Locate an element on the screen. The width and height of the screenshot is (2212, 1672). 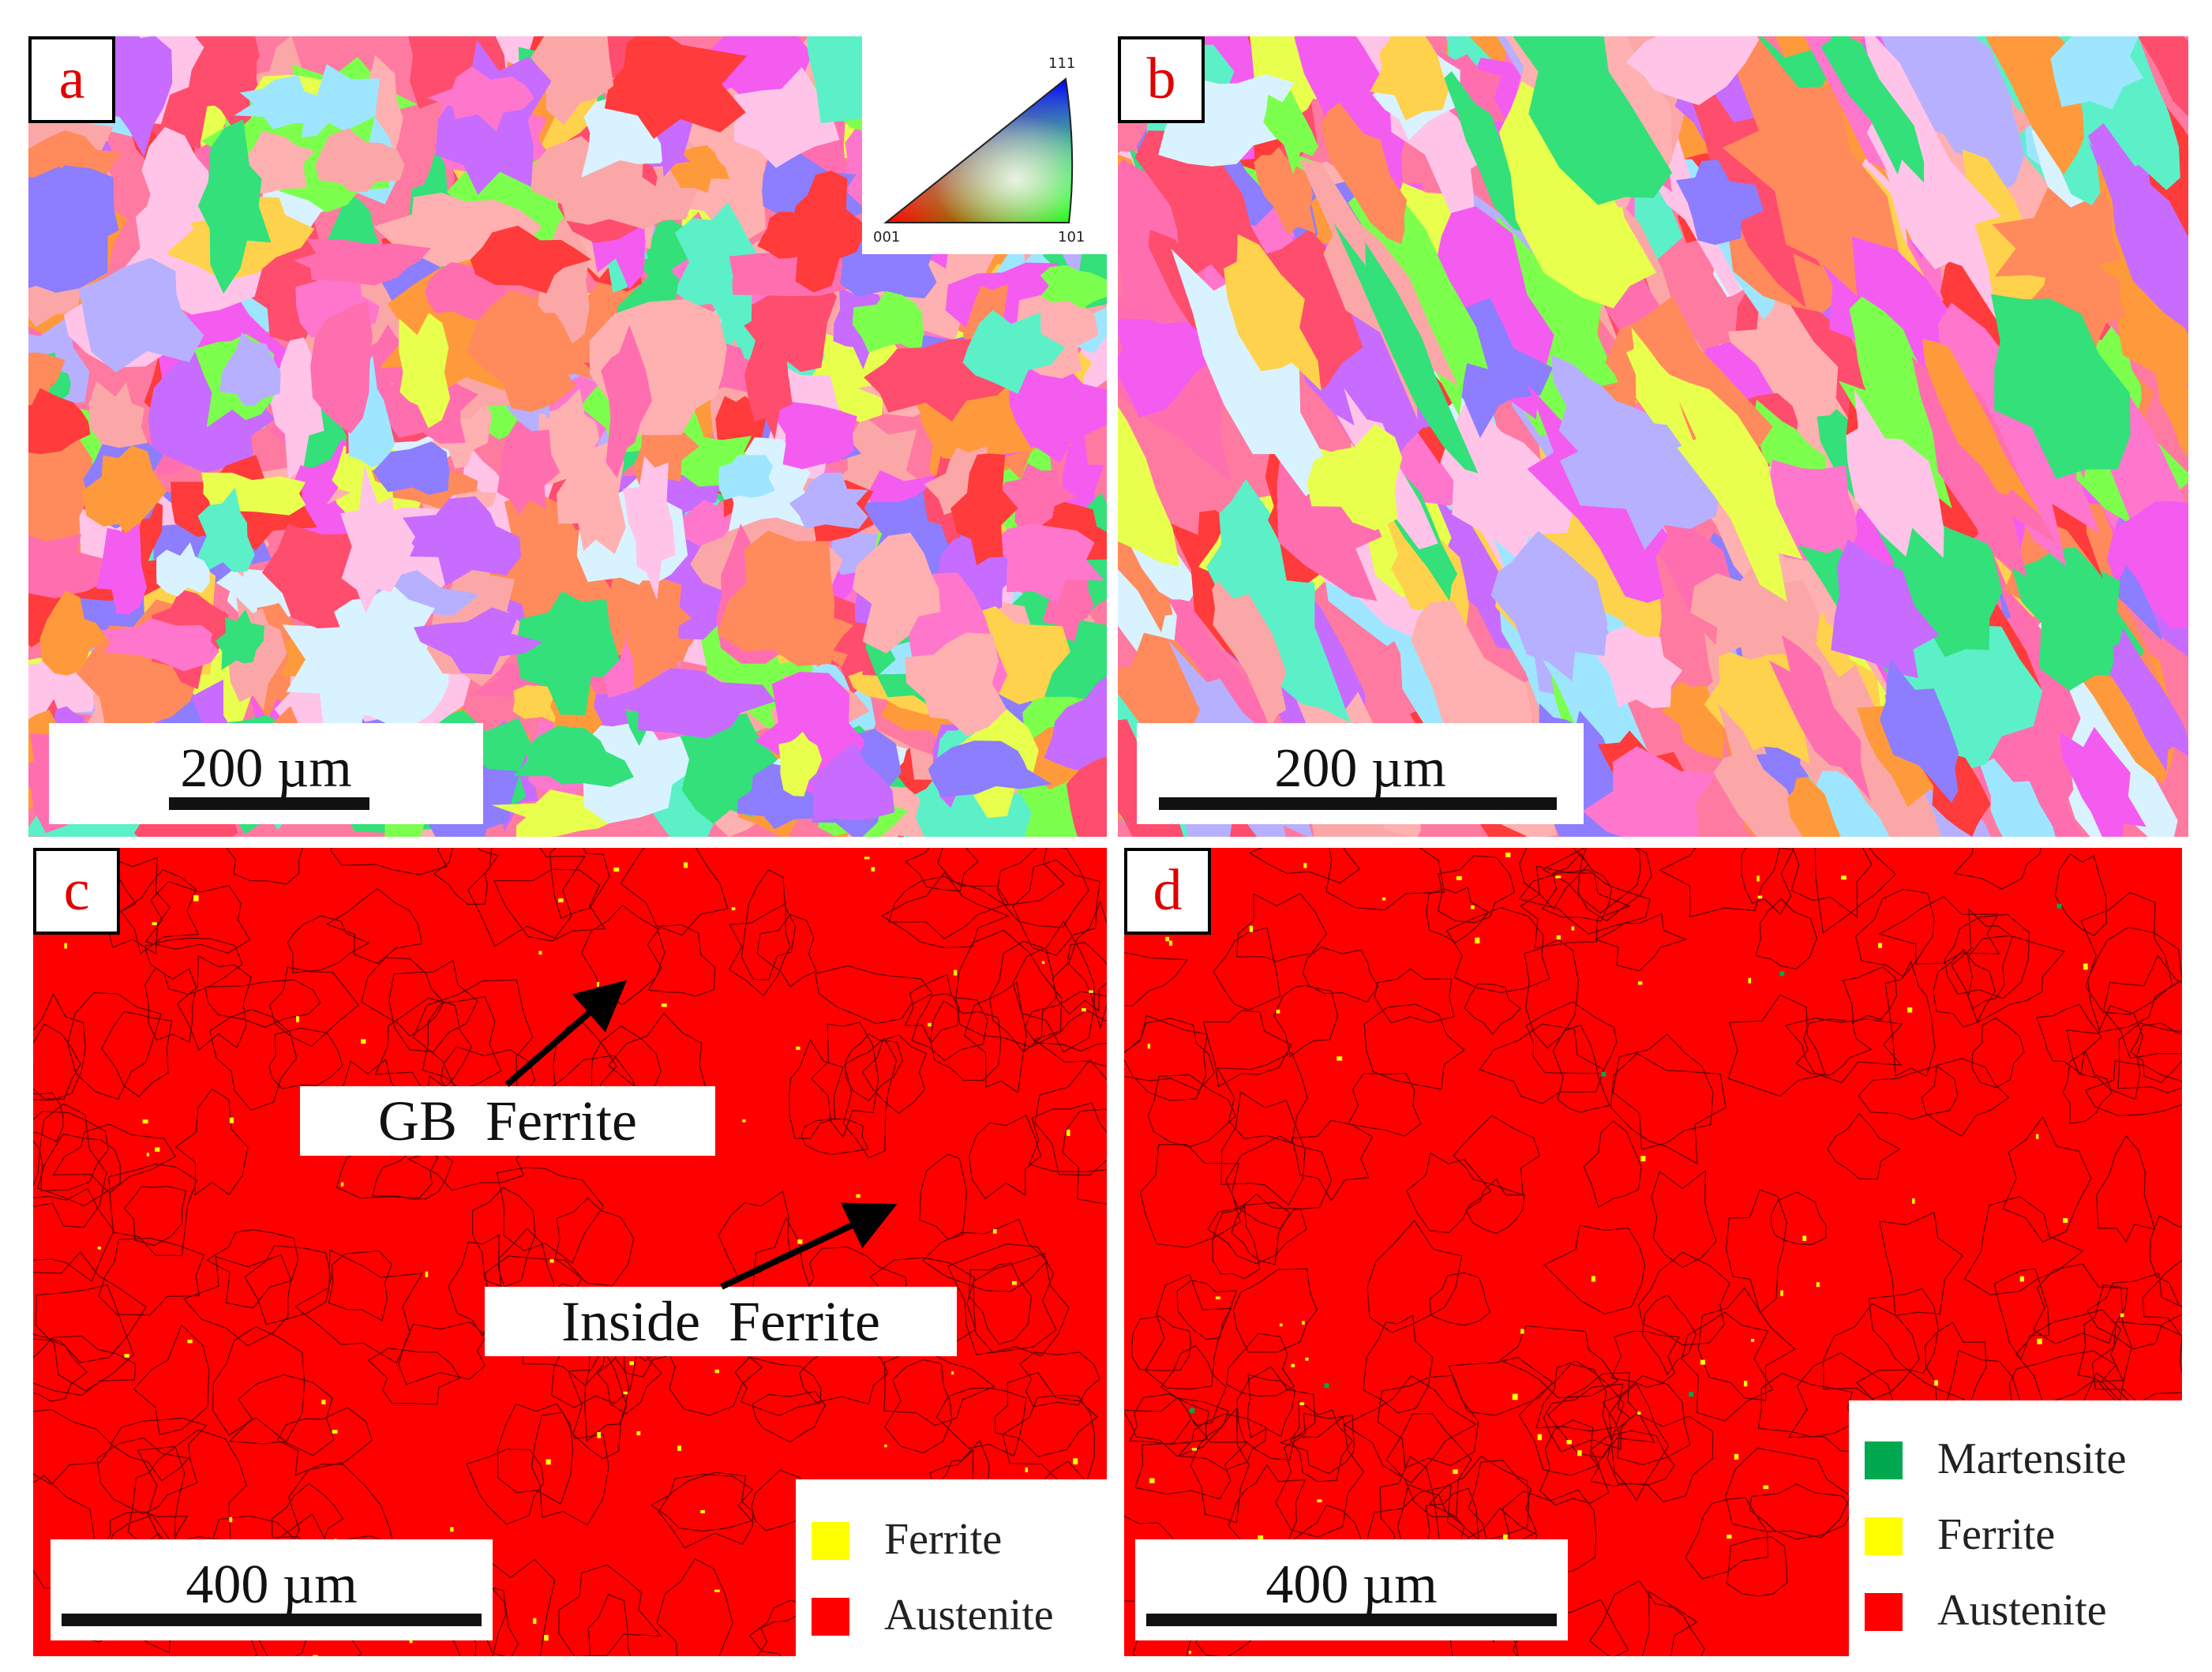
scale-bar-d: 400 µm is located at coordinates (1351, 1589).